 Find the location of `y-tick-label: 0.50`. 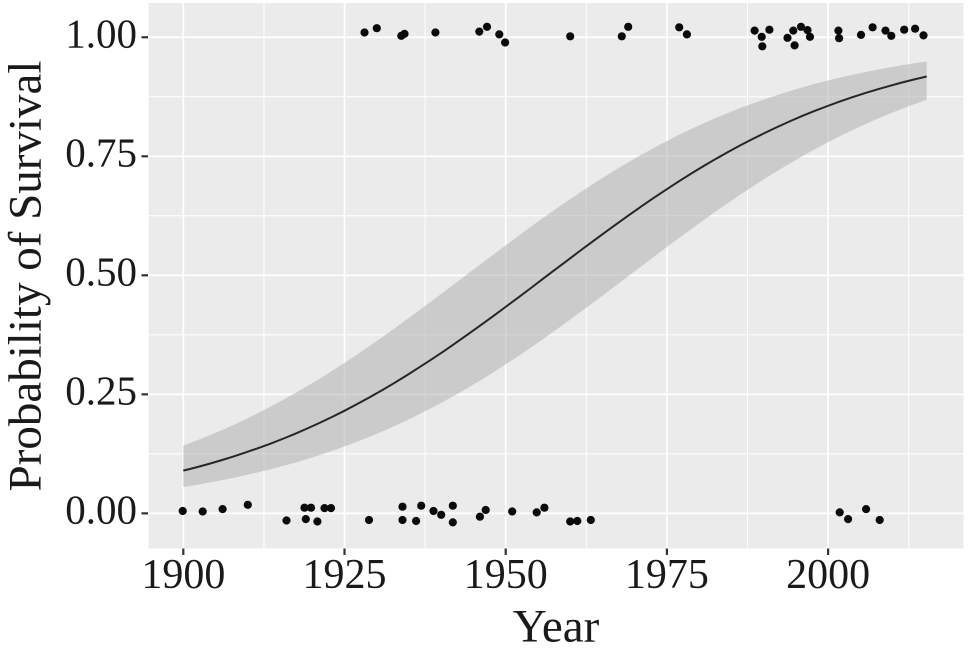

y-tick-label: 0.50 is located at coordinates (101, 271).